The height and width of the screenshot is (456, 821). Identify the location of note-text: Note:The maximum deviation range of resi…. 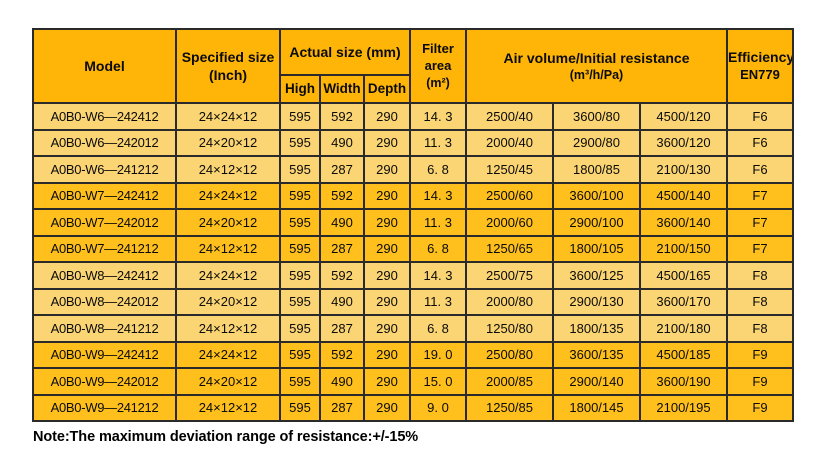
(226, 437).